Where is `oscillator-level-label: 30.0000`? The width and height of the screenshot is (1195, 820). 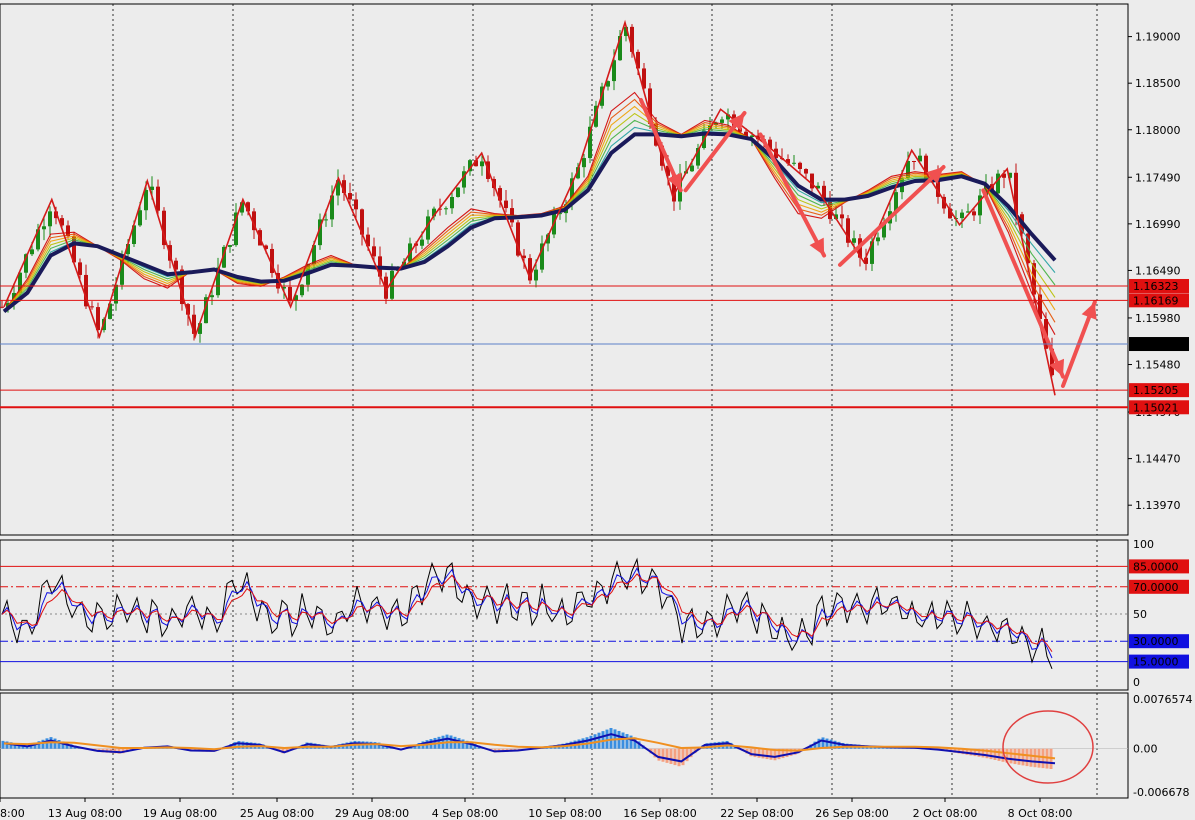
oscillator-level-label: 30.0000 is located at coordinates (1156, 641).